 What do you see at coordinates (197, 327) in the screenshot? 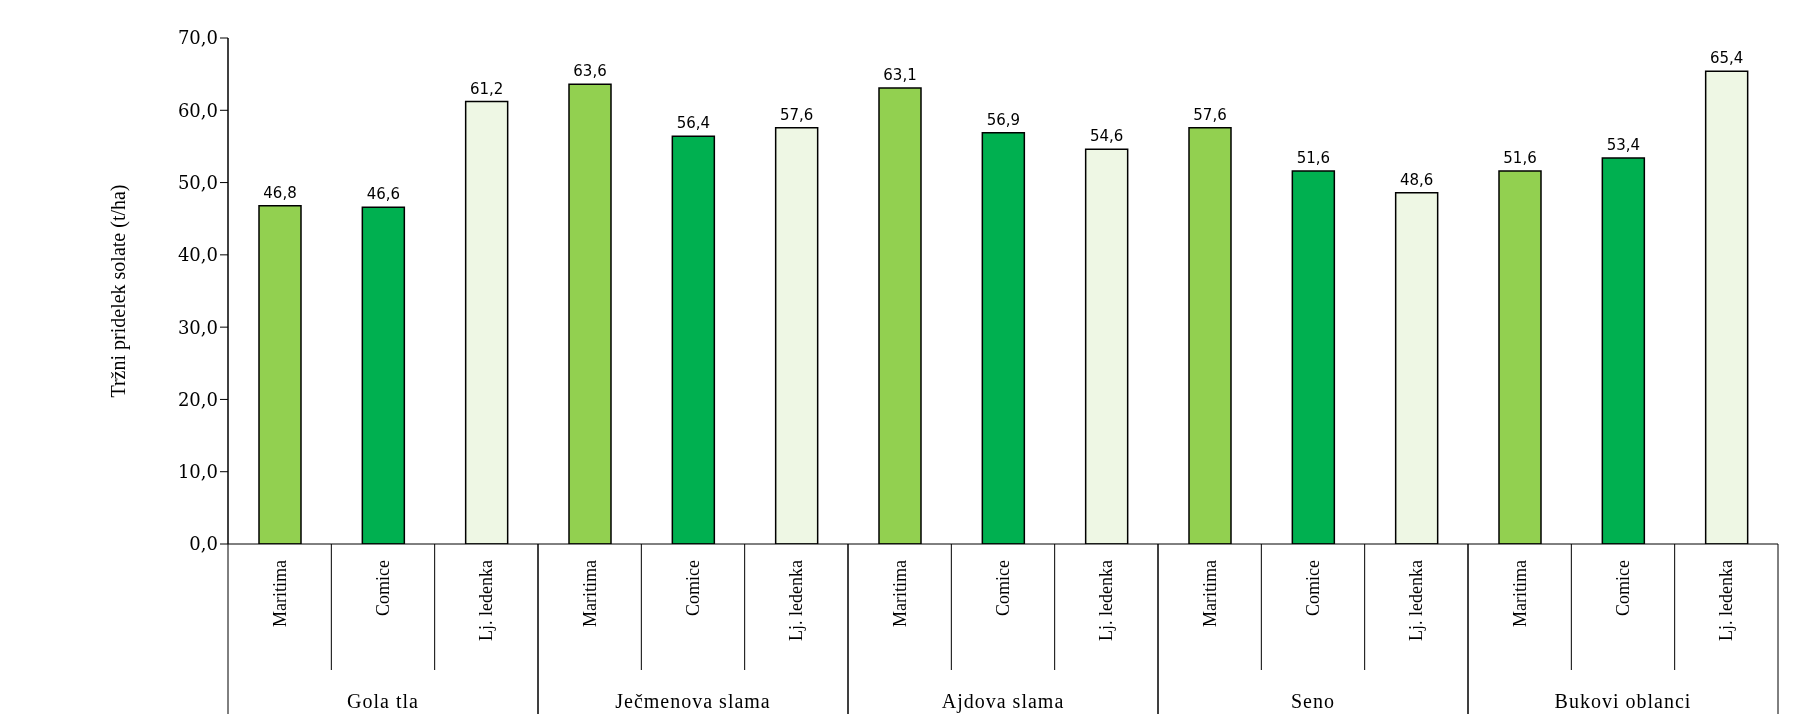
I see `y-tick-label: 30,0` at bounding box center [197, 327].